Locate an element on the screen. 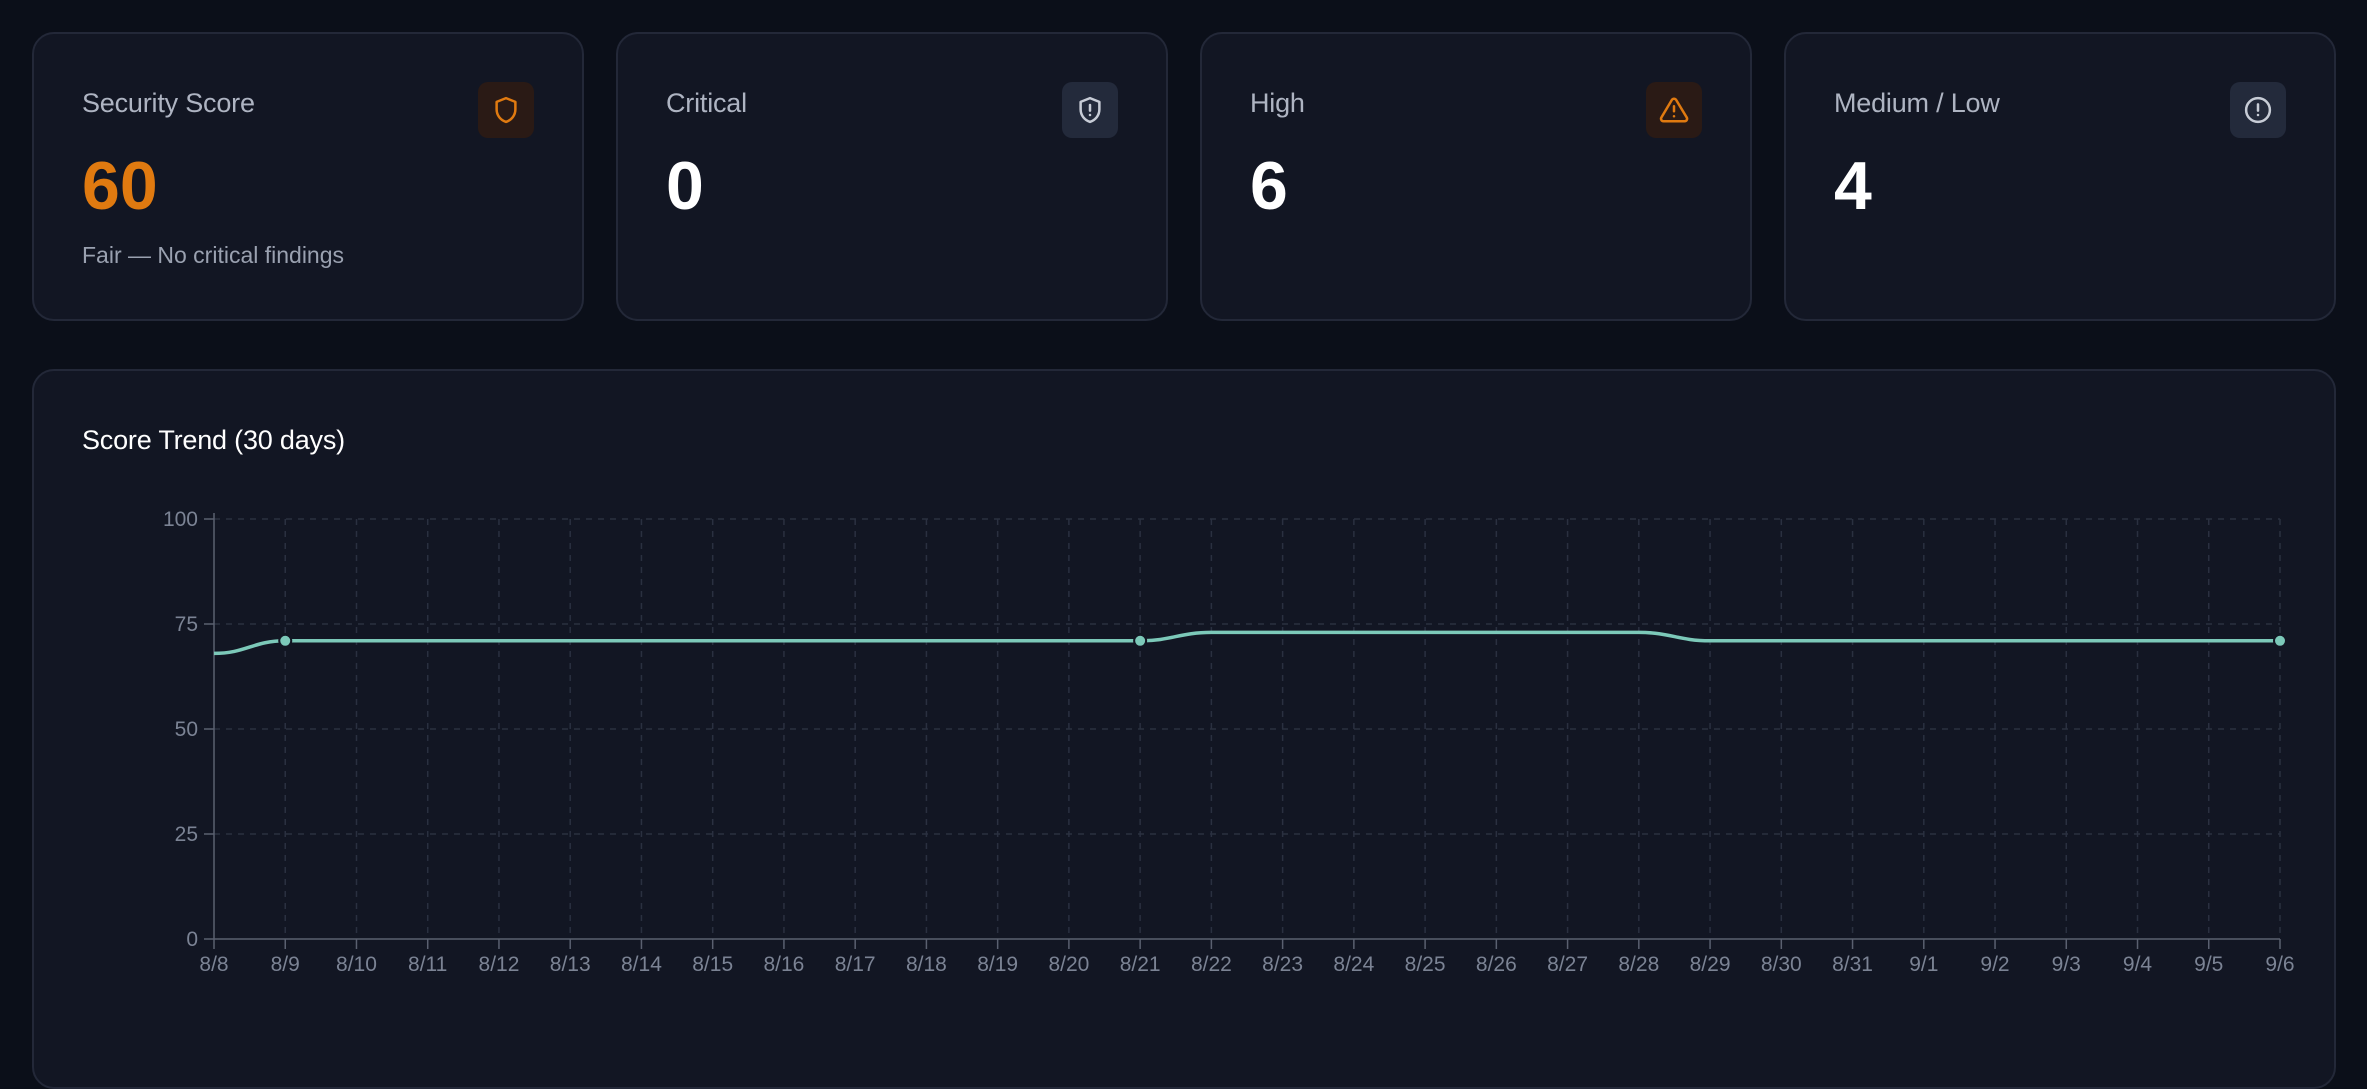 This screenshot has width=2367, height=1089. y-tick-label: 100 is located at coordinates (180, 519).